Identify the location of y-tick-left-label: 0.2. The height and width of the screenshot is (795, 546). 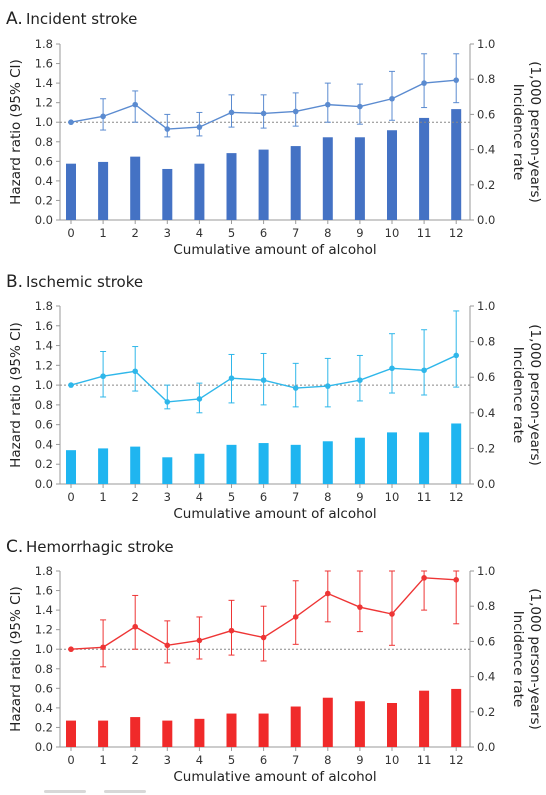
(44, 464).